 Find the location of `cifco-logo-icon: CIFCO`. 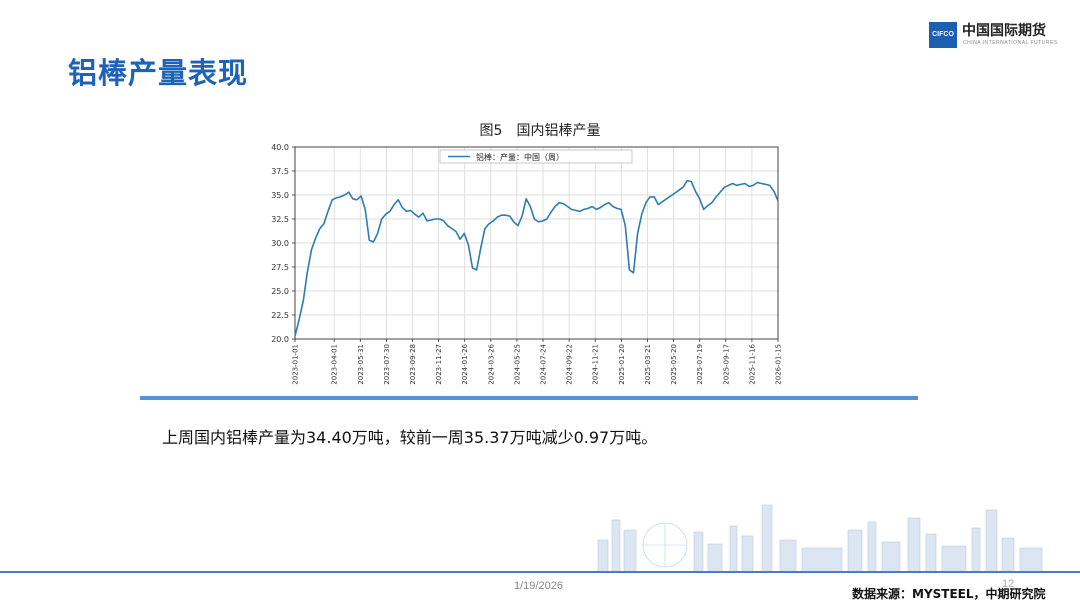

cifco-logo-icon: CIFCO is located at coordinates (943, 35).